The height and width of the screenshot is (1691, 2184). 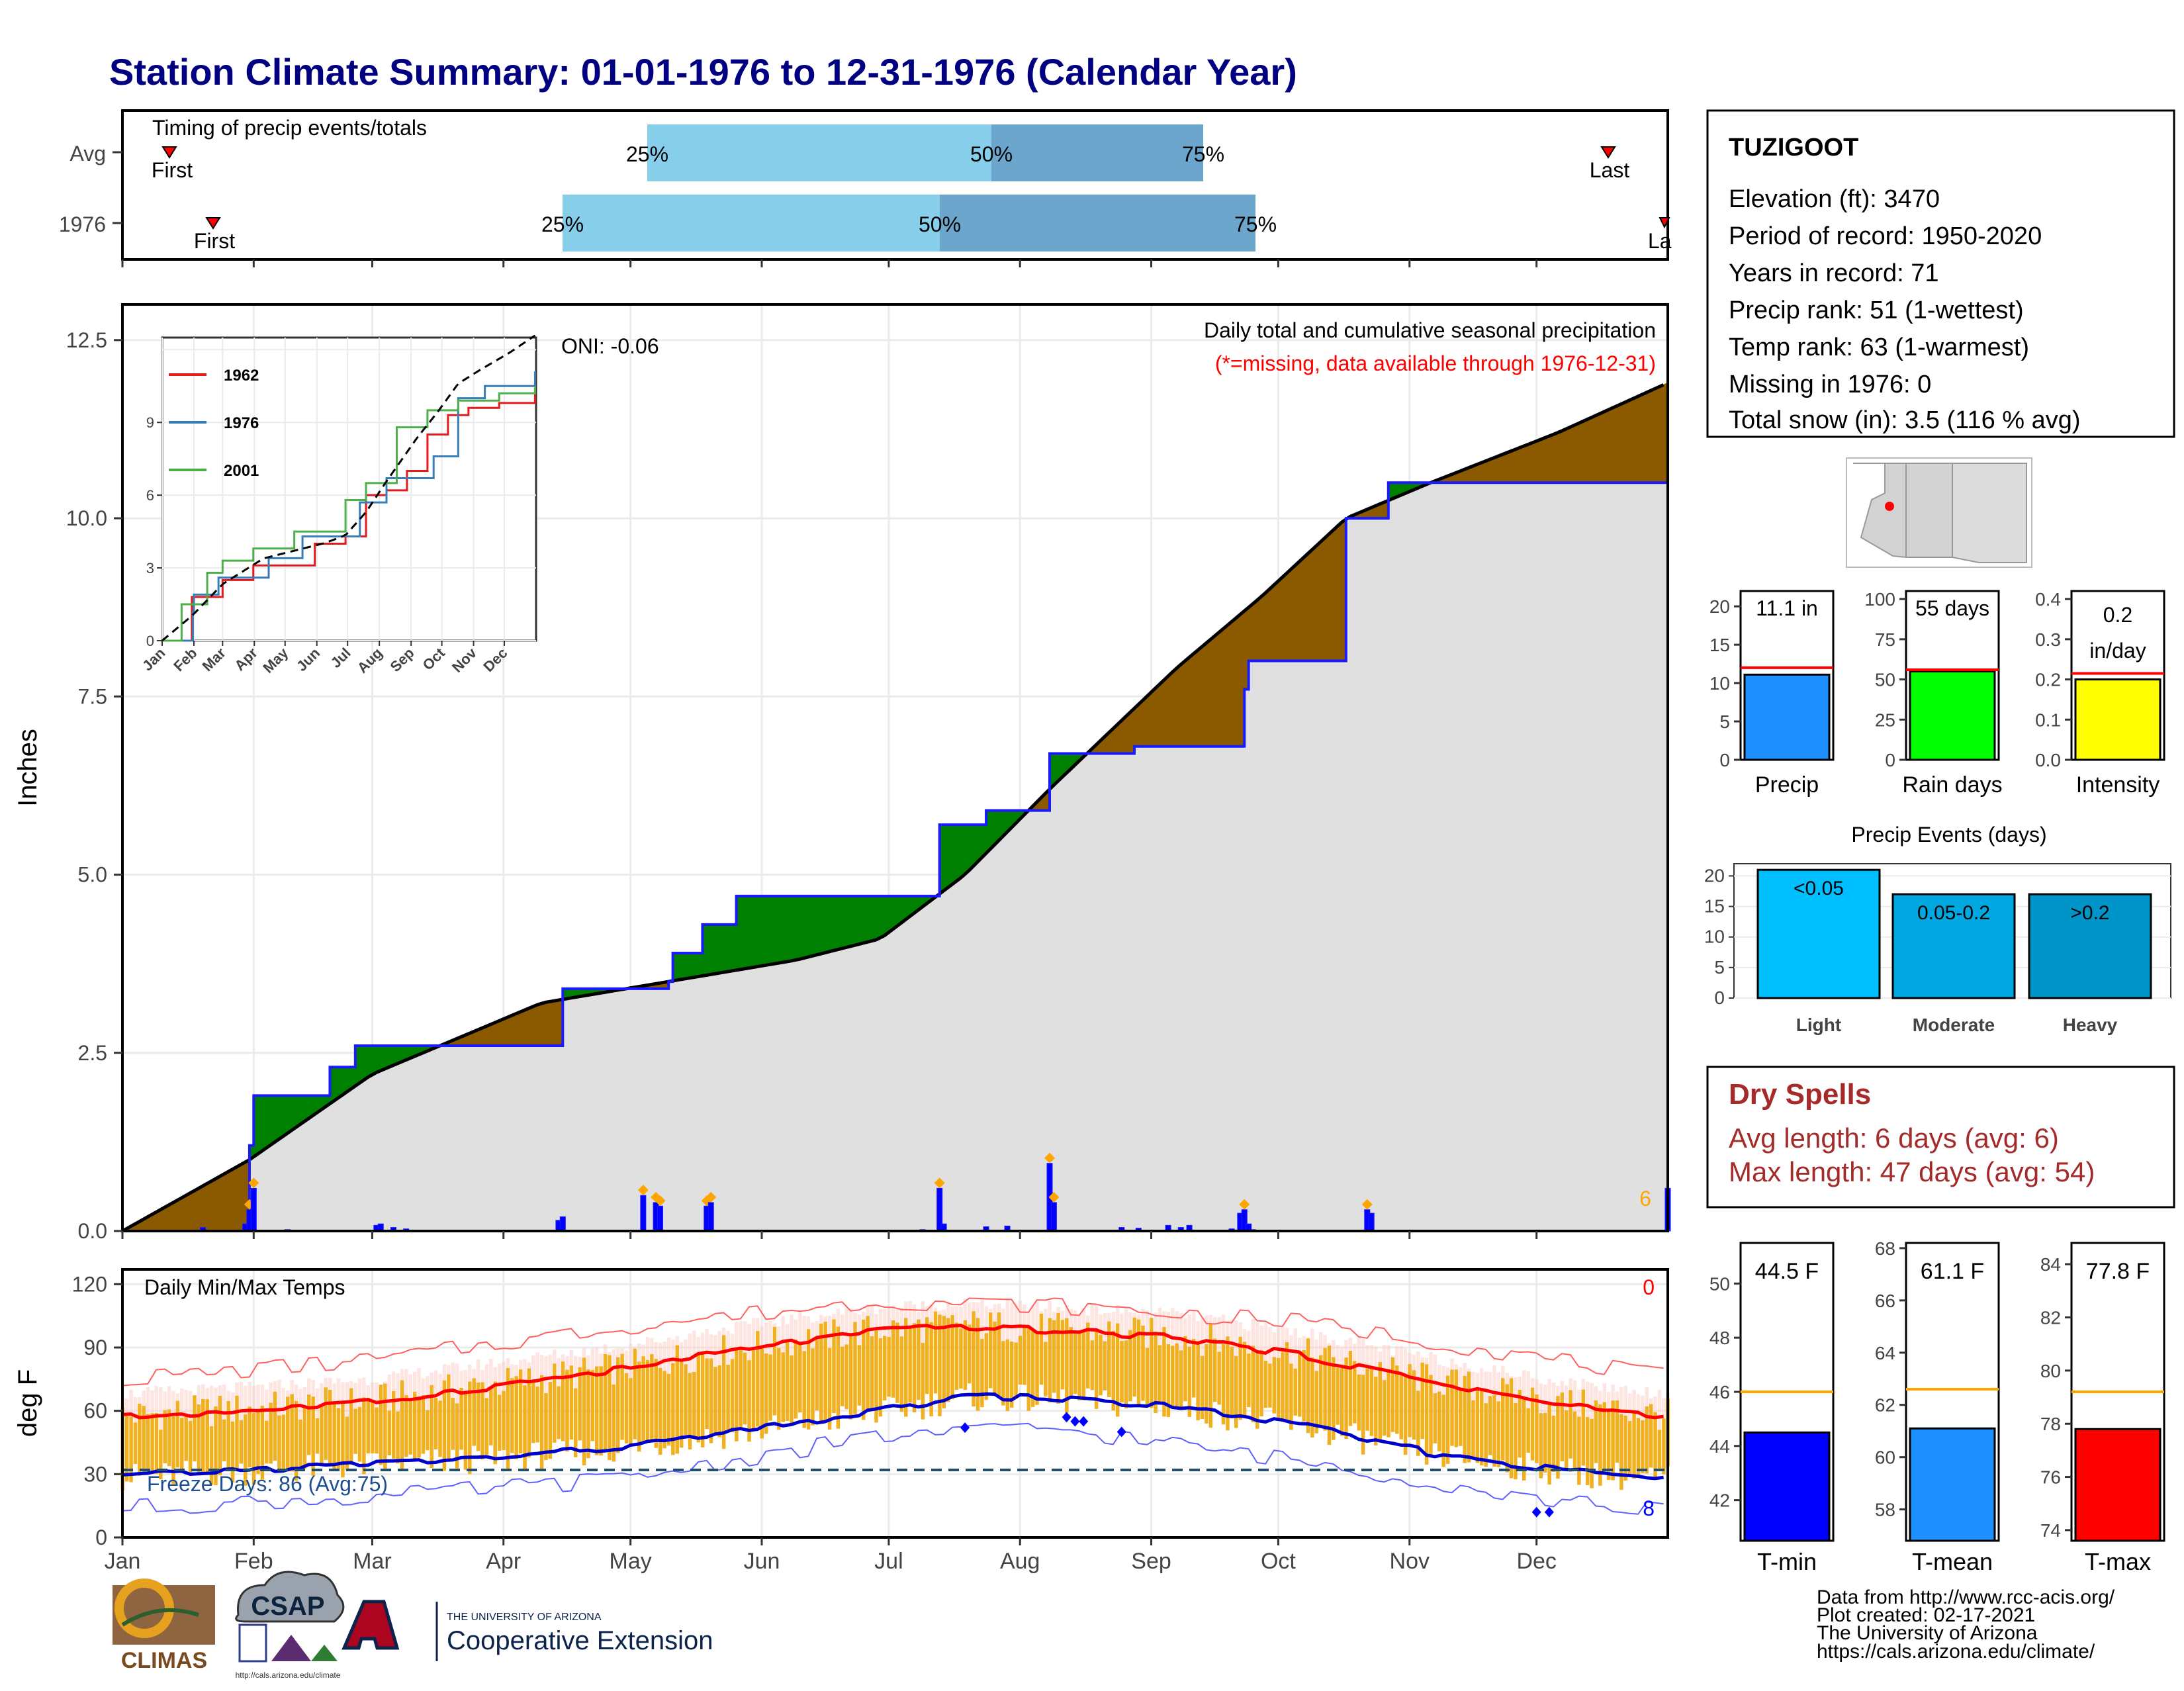 What do you see at coordinates (1889, 506) in the screenshot?
I see `map-station-dot` at bounding box center [1889, 506].